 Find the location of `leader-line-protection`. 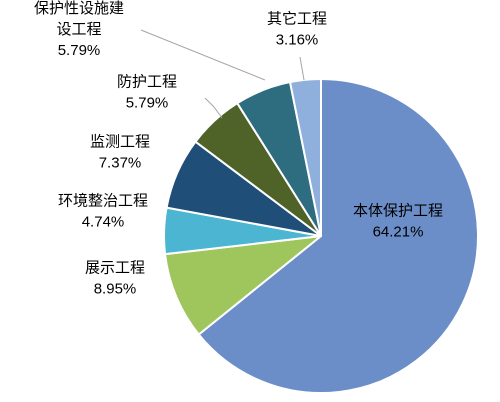

leader-line-protection is located at coordinates (213, 108).